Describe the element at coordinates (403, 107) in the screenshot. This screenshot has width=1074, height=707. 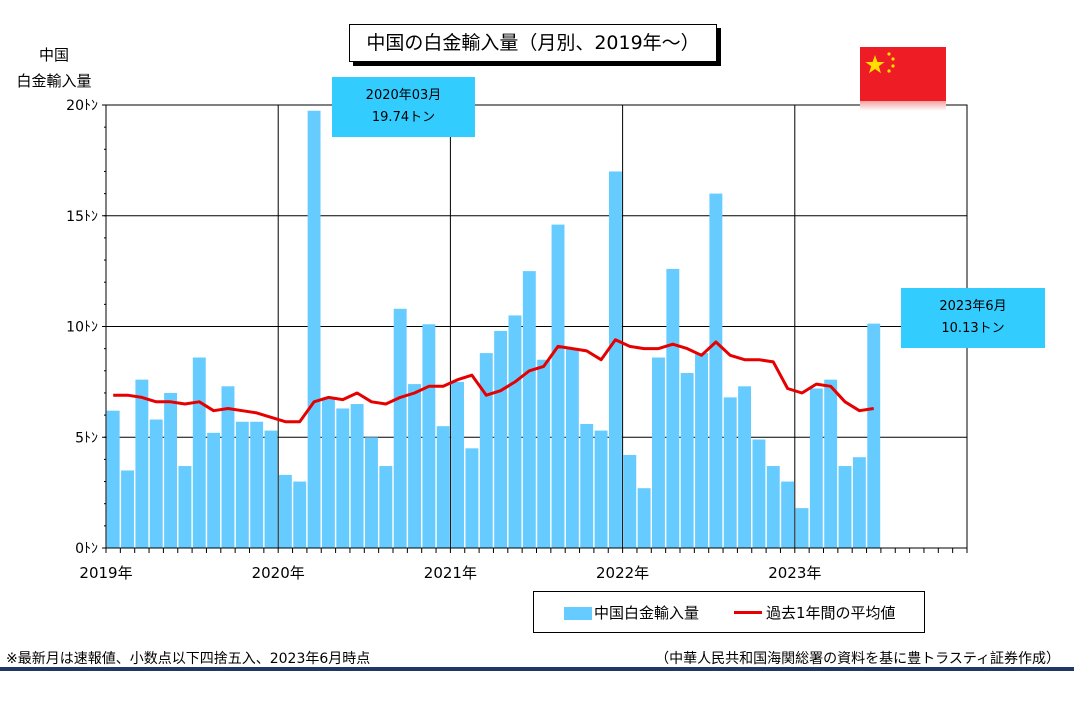
I see `callout-peak: 2020年03月 19.74トン` at that location.